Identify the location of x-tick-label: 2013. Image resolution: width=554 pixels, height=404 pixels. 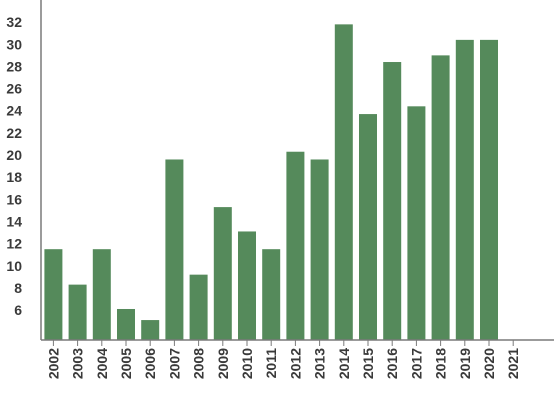
(320, 363).